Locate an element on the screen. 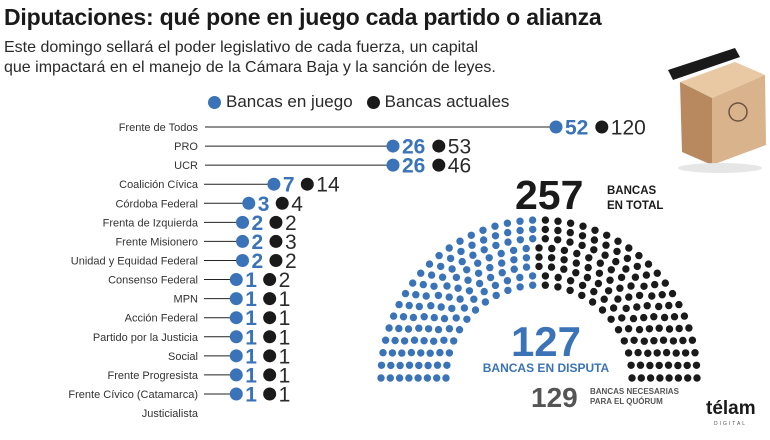 Image resolution: width=770 pixels, height=440 pixels. dot-actuales-coalicion-civica is located at coordinates (307, 184).